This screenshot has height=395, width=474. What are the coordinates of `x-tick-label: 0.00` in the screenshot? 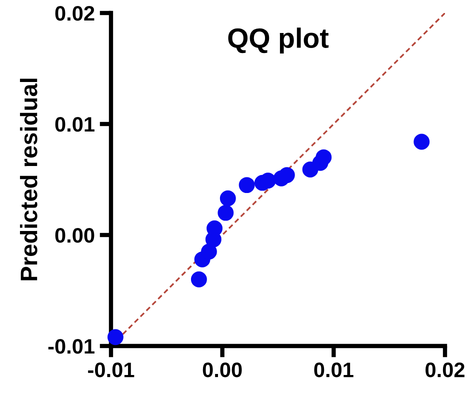 It's located at (222, 370).